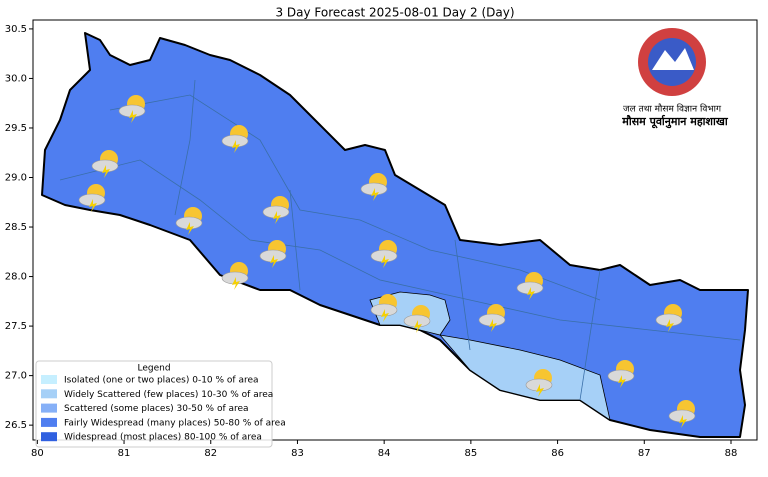 The image size is (768, 477). What do you see at coordinates (384, 453) in the screenshot?
I see `x-tick-label: 84` at bounding box center [384, 453].